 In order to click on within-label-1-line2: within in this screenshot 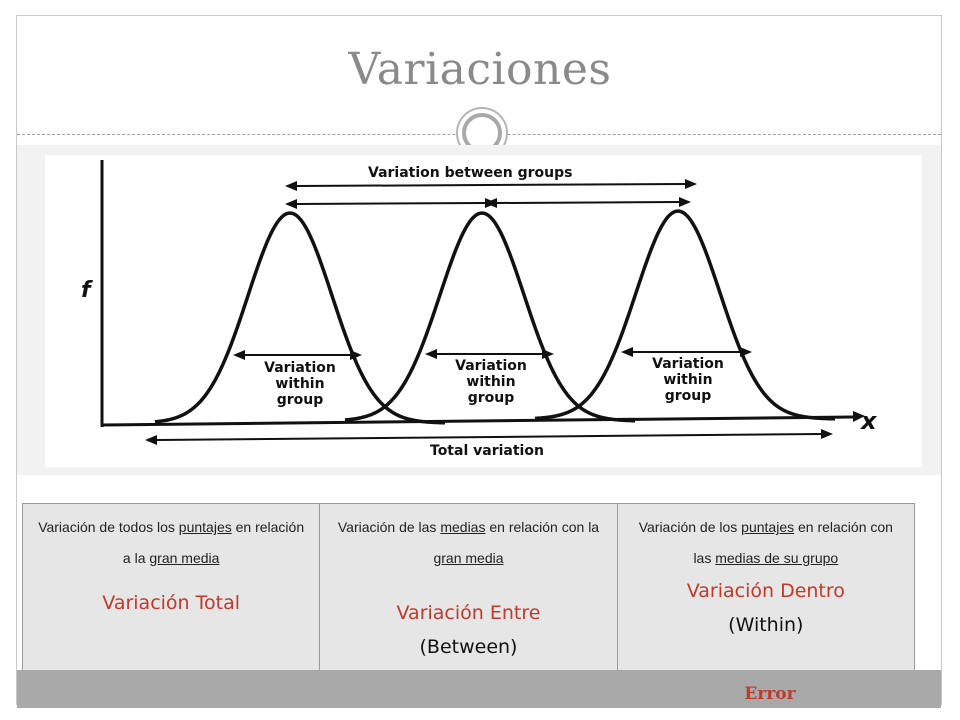, I will do `click(299, 384)`.